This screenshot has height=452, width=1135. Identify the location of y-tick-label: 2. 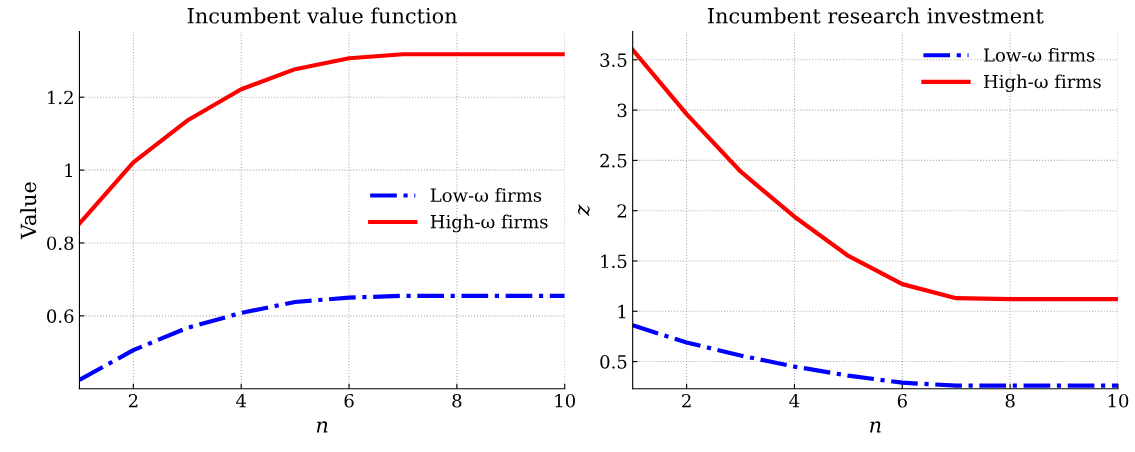
(622, 211).